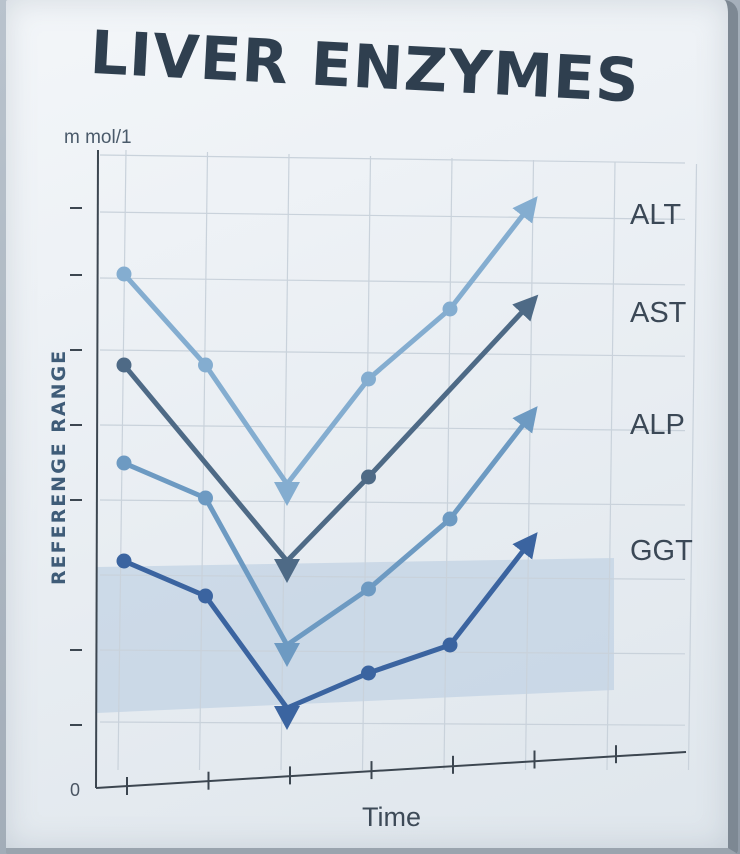 Image resolution: width=740 pixels, height=854 pixels. I want to click on series-trough-arrow-alt, so click(287, 494).